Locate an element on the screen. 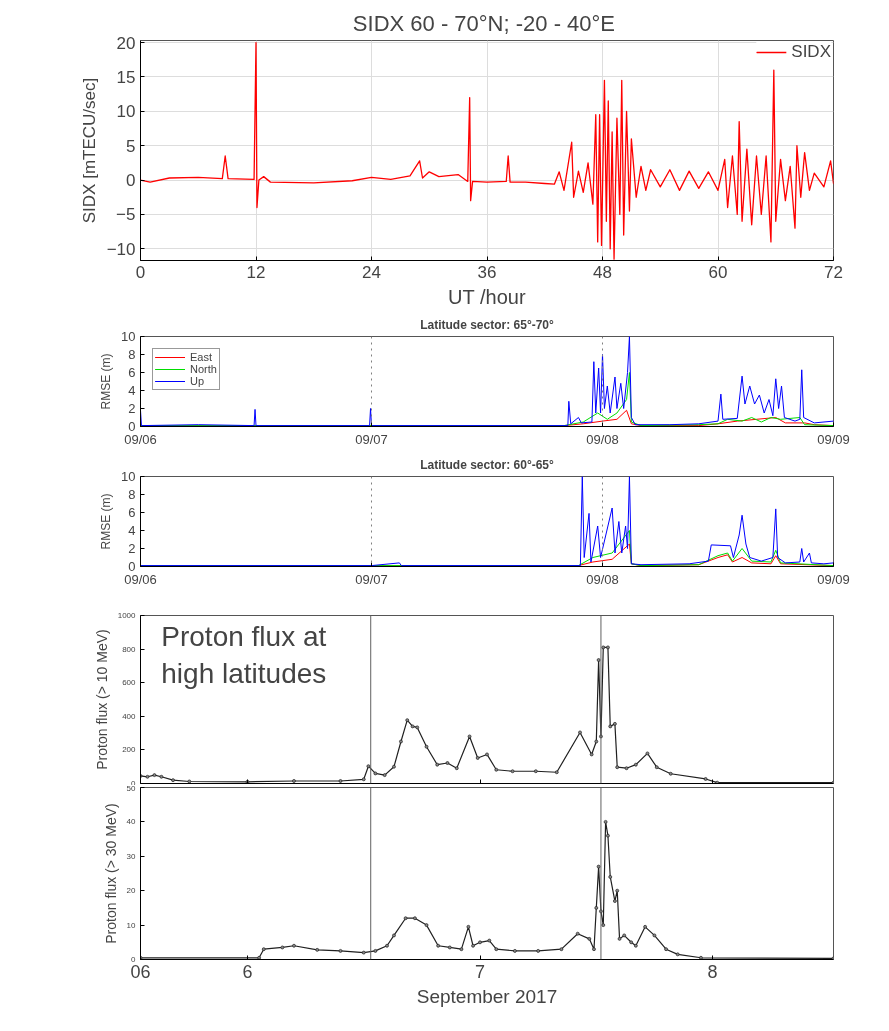 The width and height of the screenshot is (889, 1031). legend-label: East is located at coordinates (201, 357).